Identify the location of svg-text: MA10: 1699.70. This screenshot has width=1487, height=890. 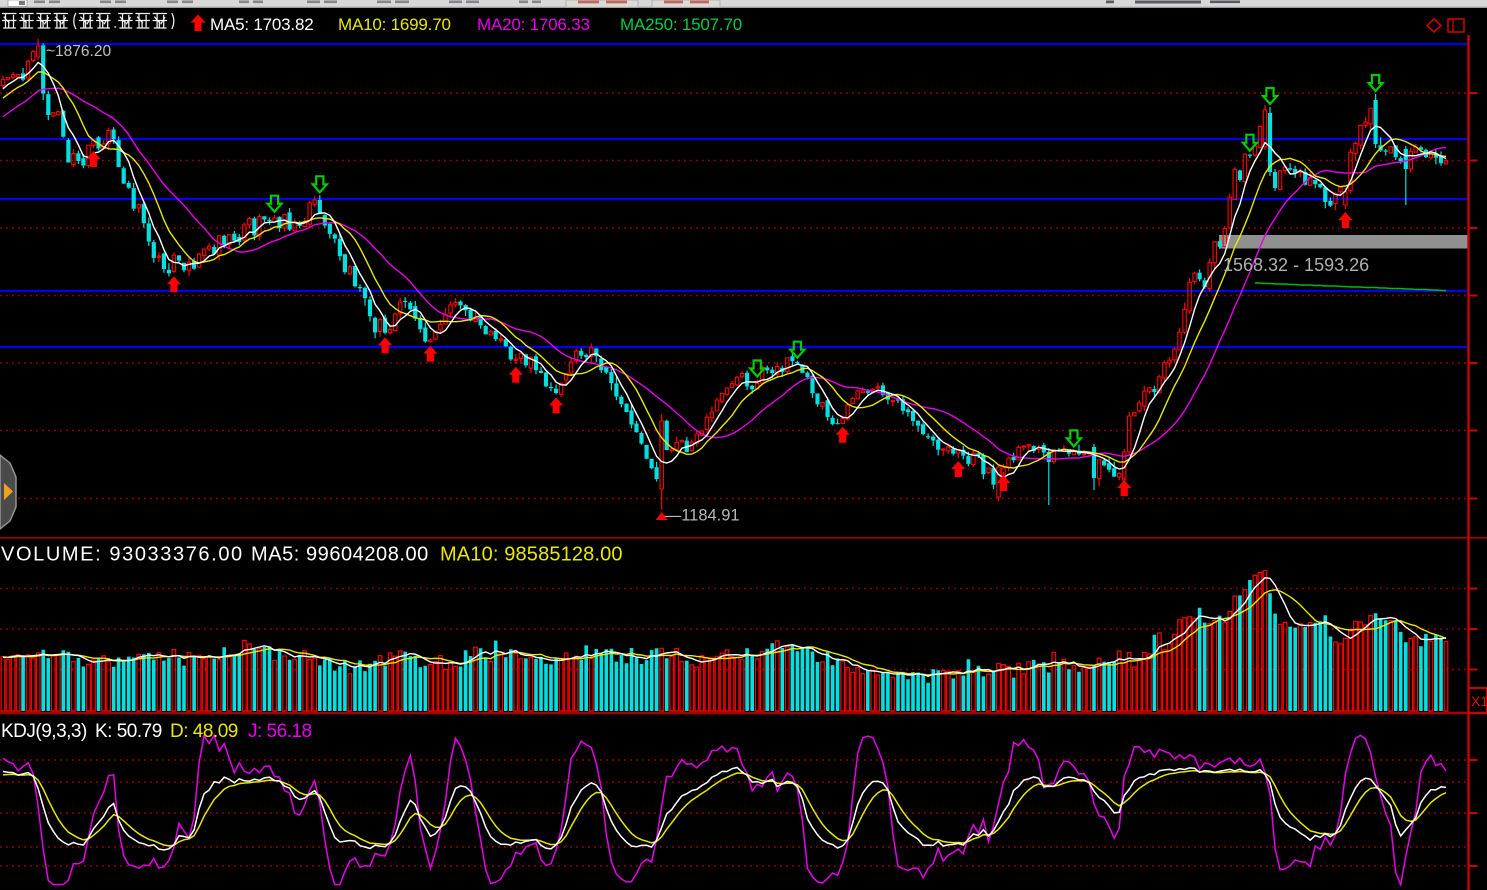
(394, 24).